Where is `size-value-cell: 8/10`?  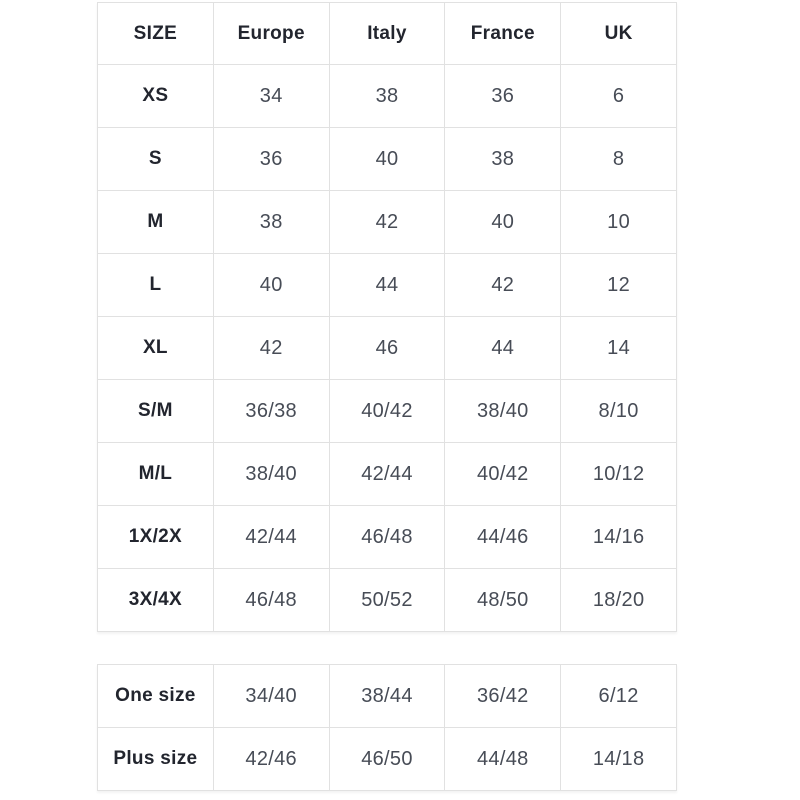 size-value-cell: 8/10 is located at coordinates (618, 411).